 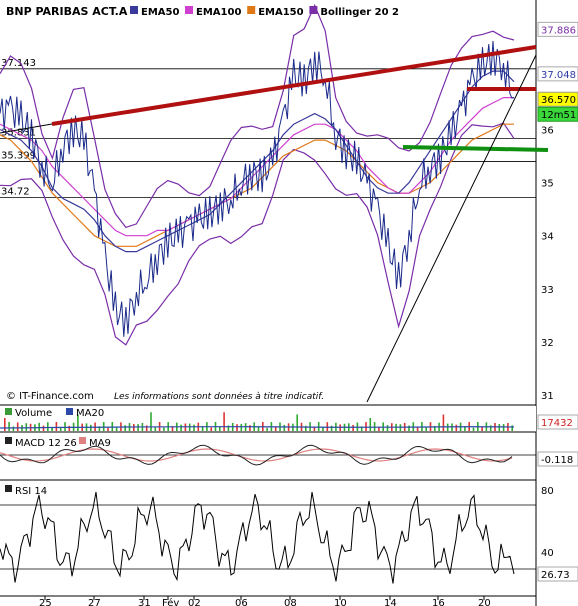 What do you see at coordinates (33, 413) in the screenshot?
I see `volume-label: Volume` at bounding box center [33, 413].